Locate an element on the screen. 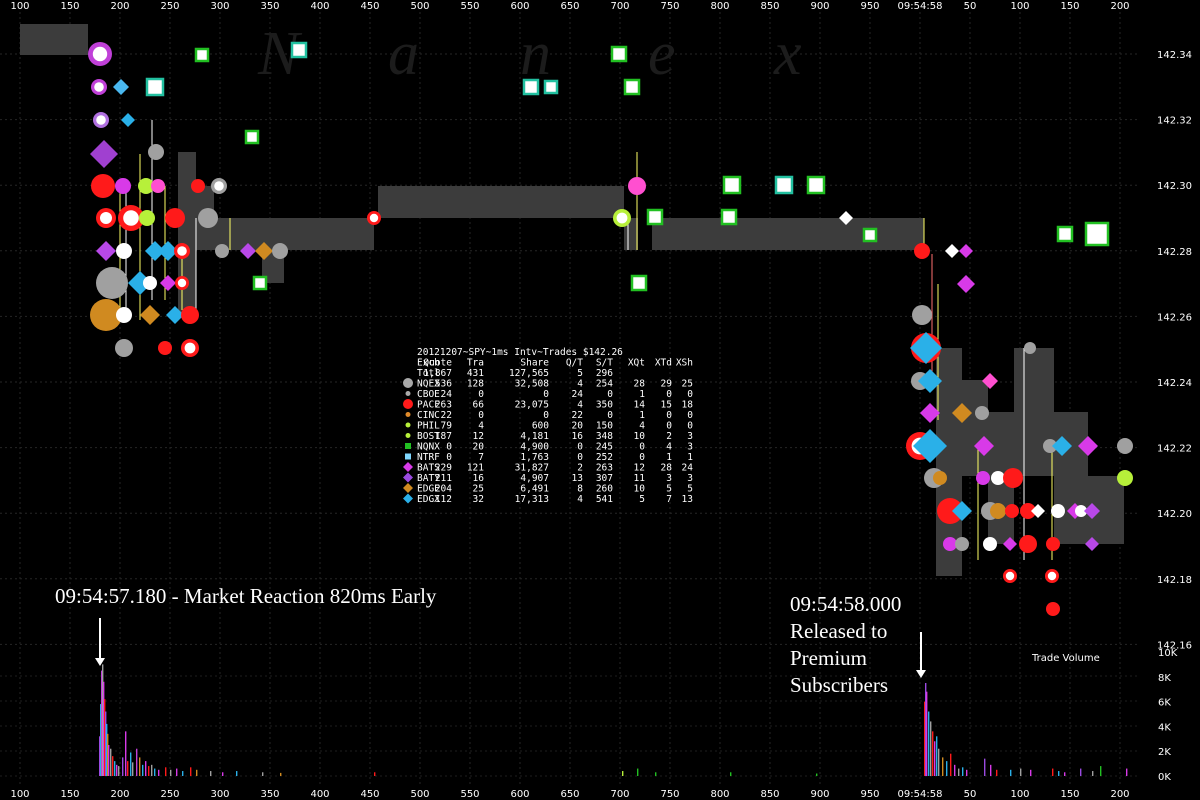  legend-title: 20121207~SPY~1ms Intv~Trades $142.26 is located at coordinates (520, 352).